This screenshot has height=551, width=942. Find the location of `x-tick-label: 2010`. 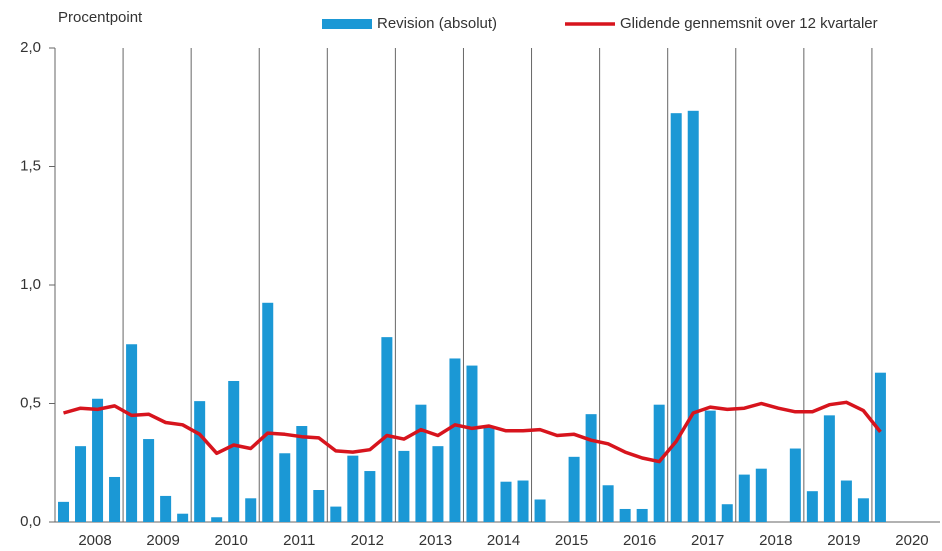

x-tick-label: 2010 is located at coordinates (231, 540).